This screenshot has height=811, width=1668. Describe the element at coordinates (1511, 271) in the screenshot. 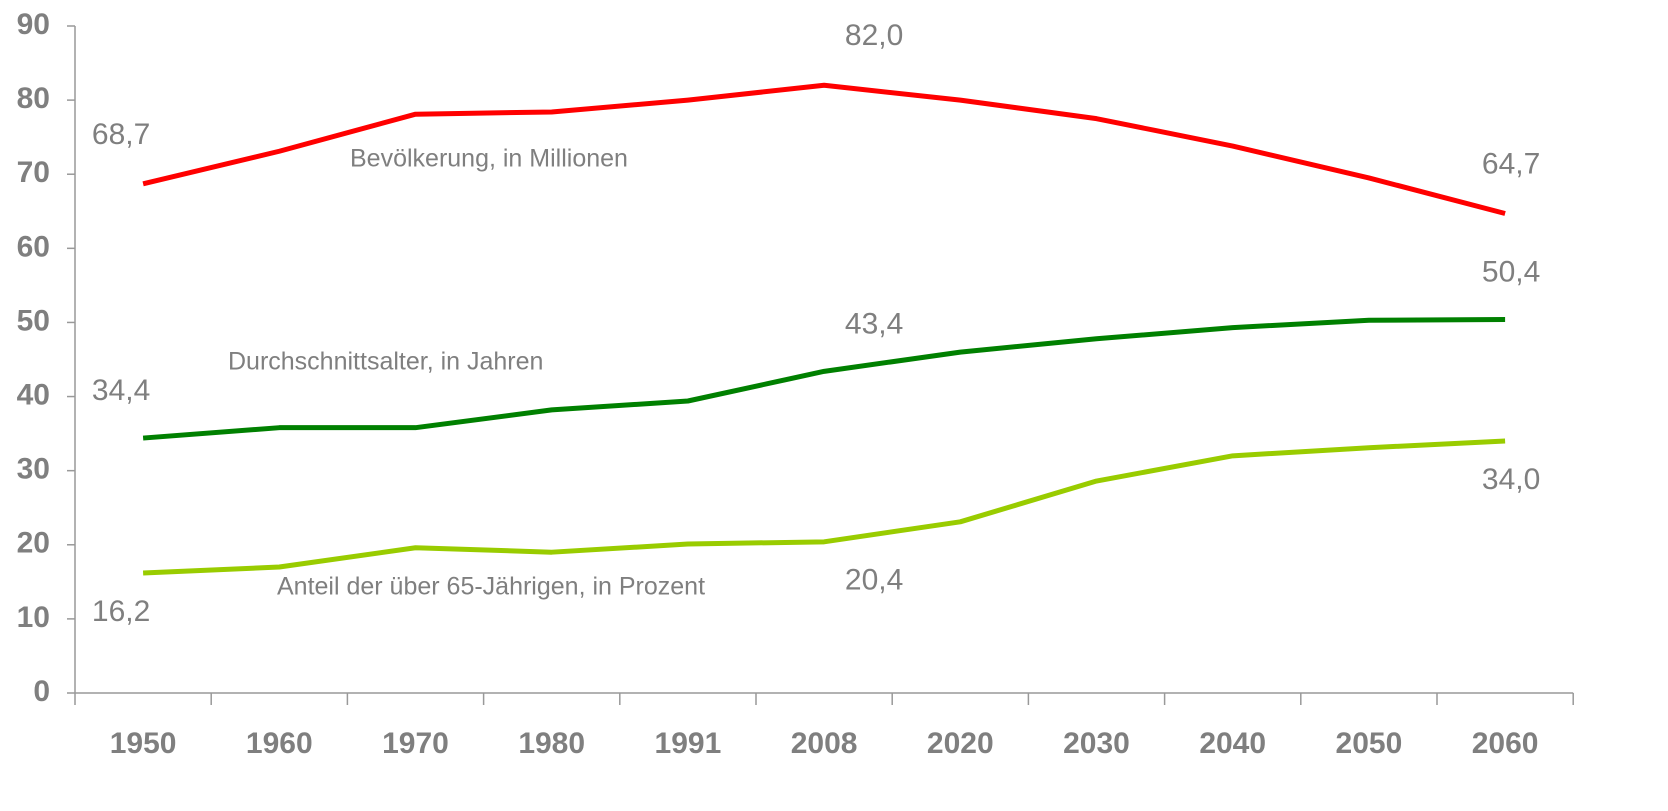

I see `data-label: 50,4` at that location.